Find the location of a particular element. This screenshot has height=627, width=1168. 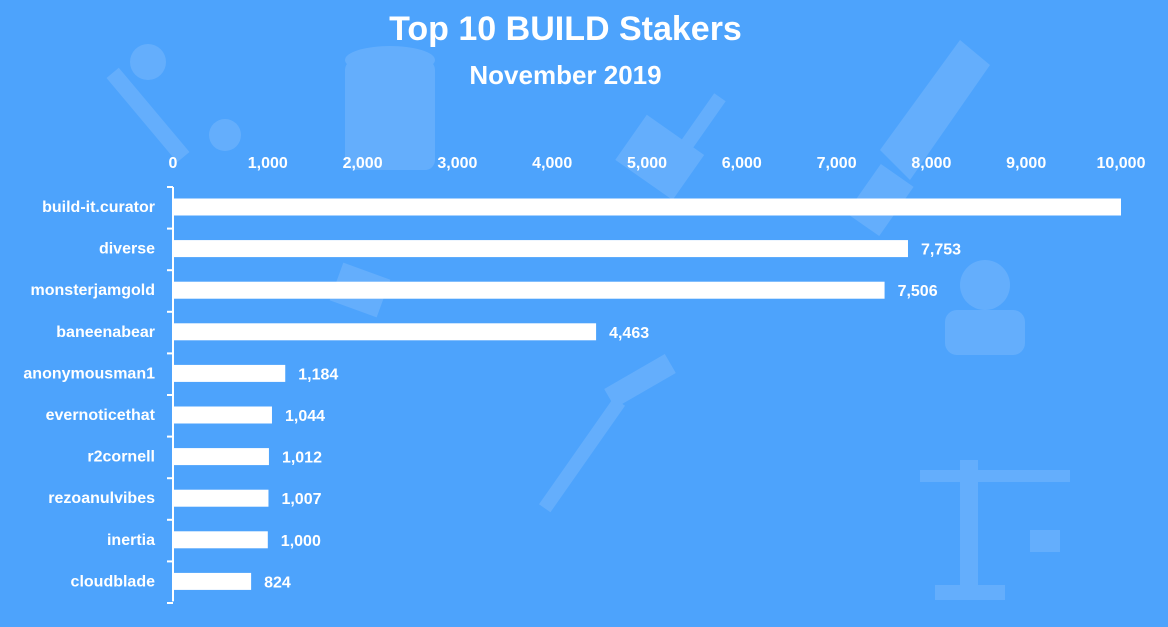

wrench-icon is located at coordinates (173, 103).